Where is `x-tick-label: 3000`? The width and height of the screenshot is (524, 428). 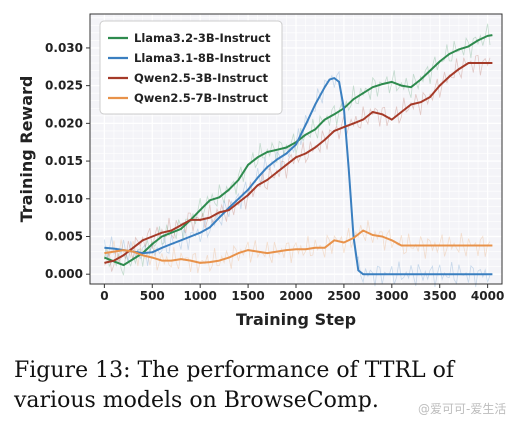 x-tick-label: 3000 is located at coordinates (391, 296).